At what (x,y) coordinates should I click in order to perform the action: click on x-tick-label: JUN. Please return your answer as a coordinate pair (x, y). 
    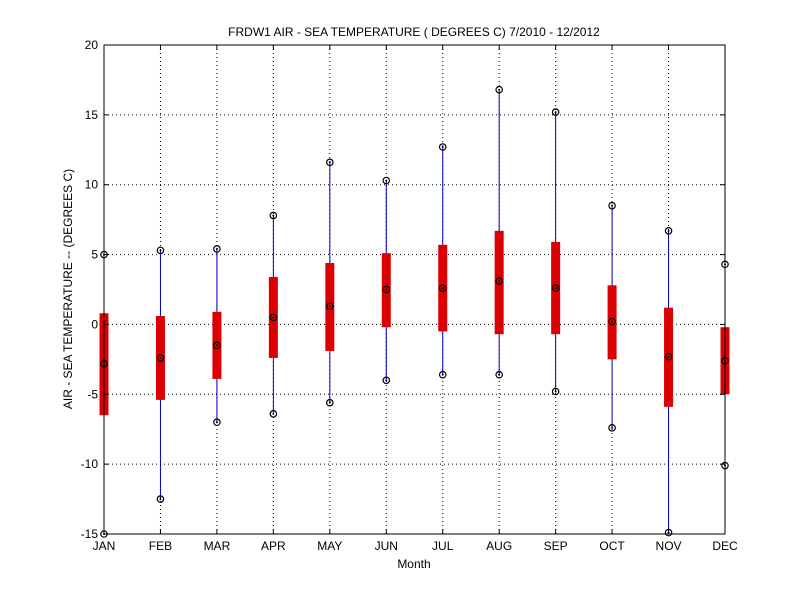
    Looking at the image, I should click on (386, 546).